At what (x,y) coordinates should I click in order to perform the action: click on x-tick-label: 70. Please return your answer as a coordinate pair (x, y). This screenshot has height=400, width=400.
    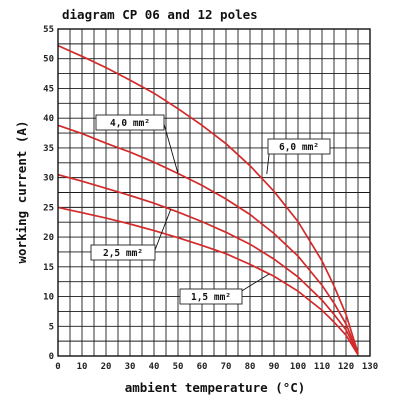
    Looking at the image, I should click on (226, 367).